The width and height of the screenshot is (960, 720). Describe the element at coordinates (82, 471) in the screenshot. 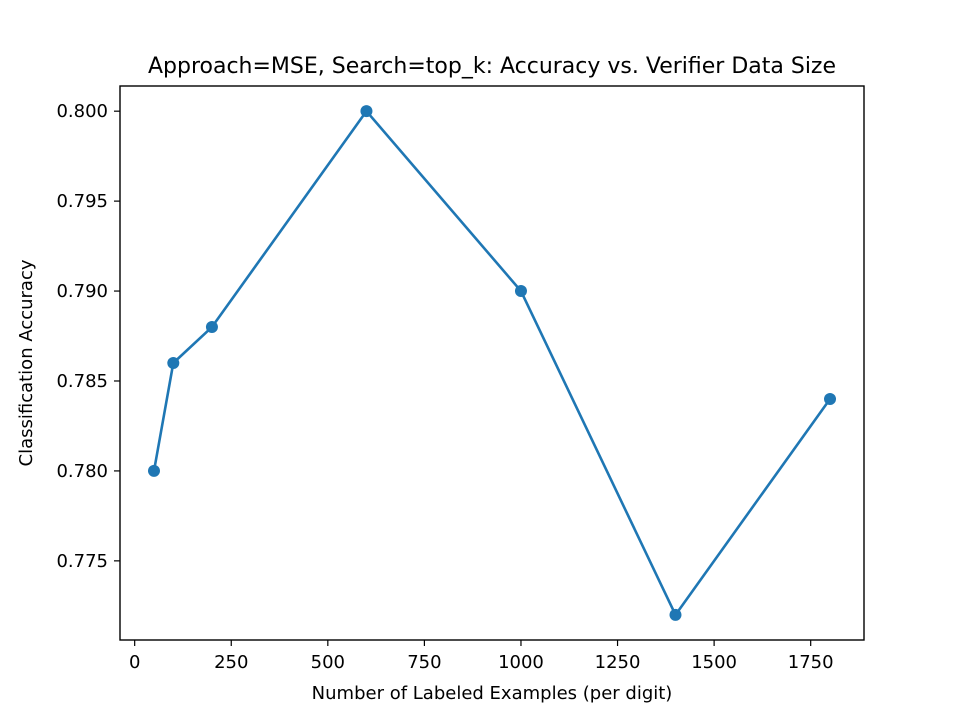

I see `y-tick-label: 0.780` at that location.